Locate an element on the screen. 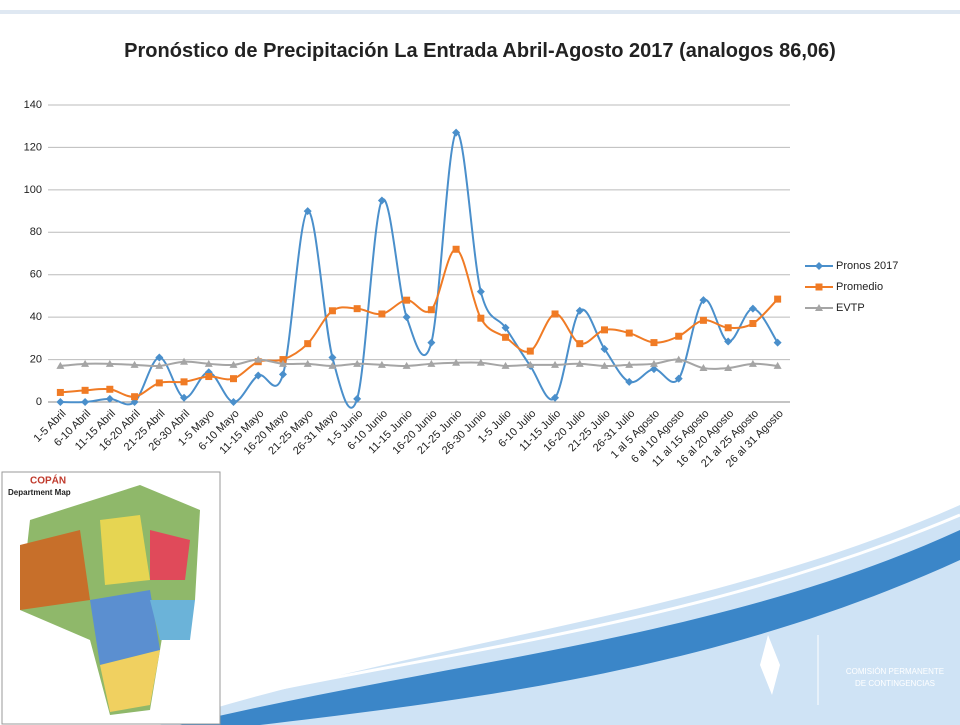  logo-line1: COMISIÓN PERMANENTE is located at coordinates (895, 671).